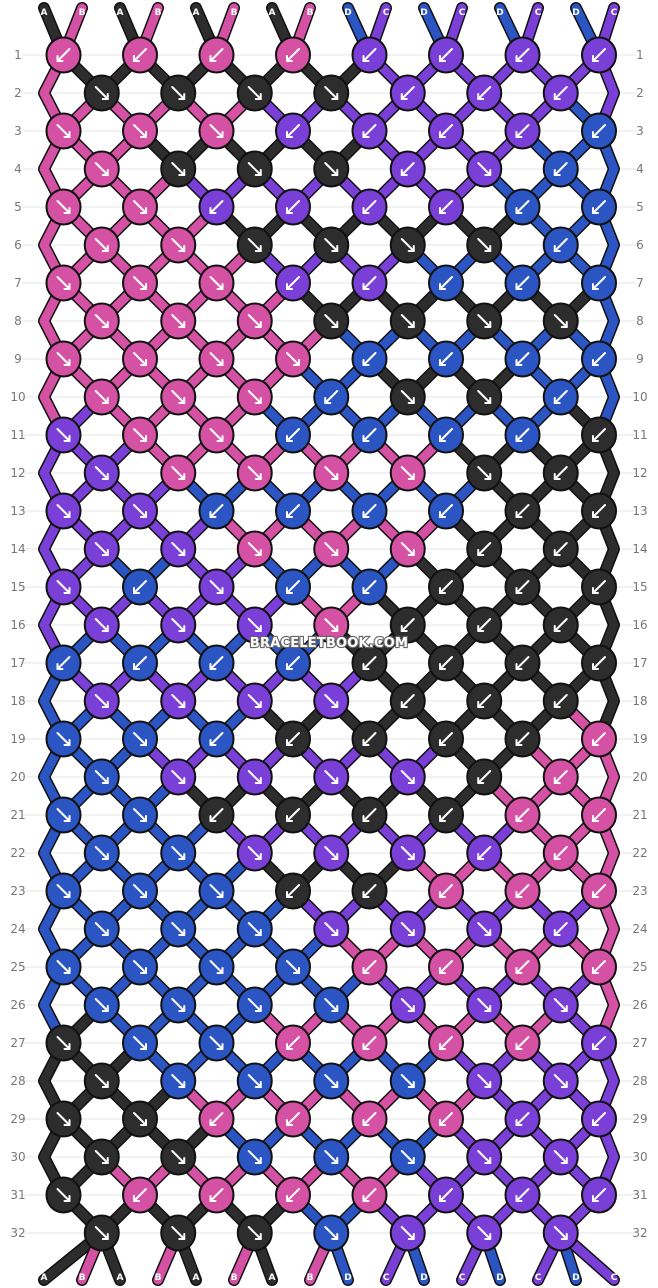  What do you see at coordinates (17, 511) in the screenshot?
I see `row-number-left: 13` at bounding box center [17, 511].